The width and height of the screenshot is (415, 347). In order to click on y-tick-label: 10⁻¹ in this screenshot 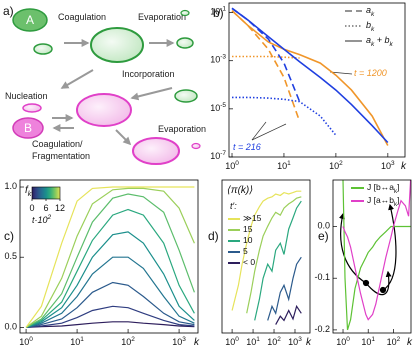, I will do `click(218, 11)`.